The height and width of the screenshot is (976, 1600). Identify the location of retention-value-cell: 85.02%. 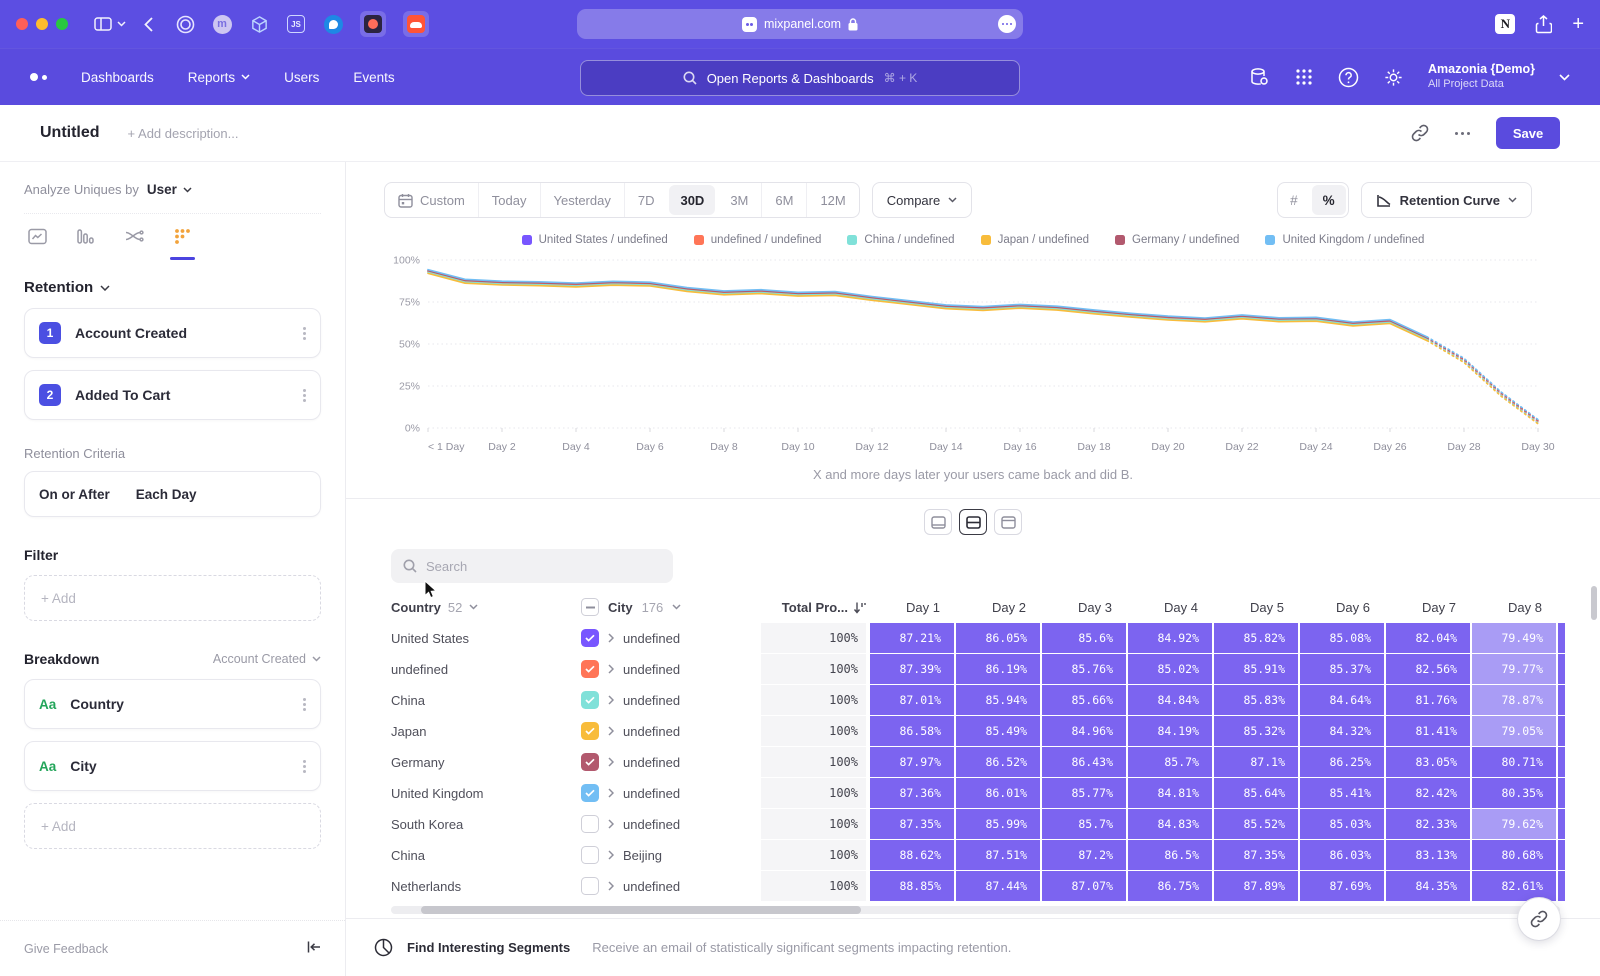
(1170, 669).